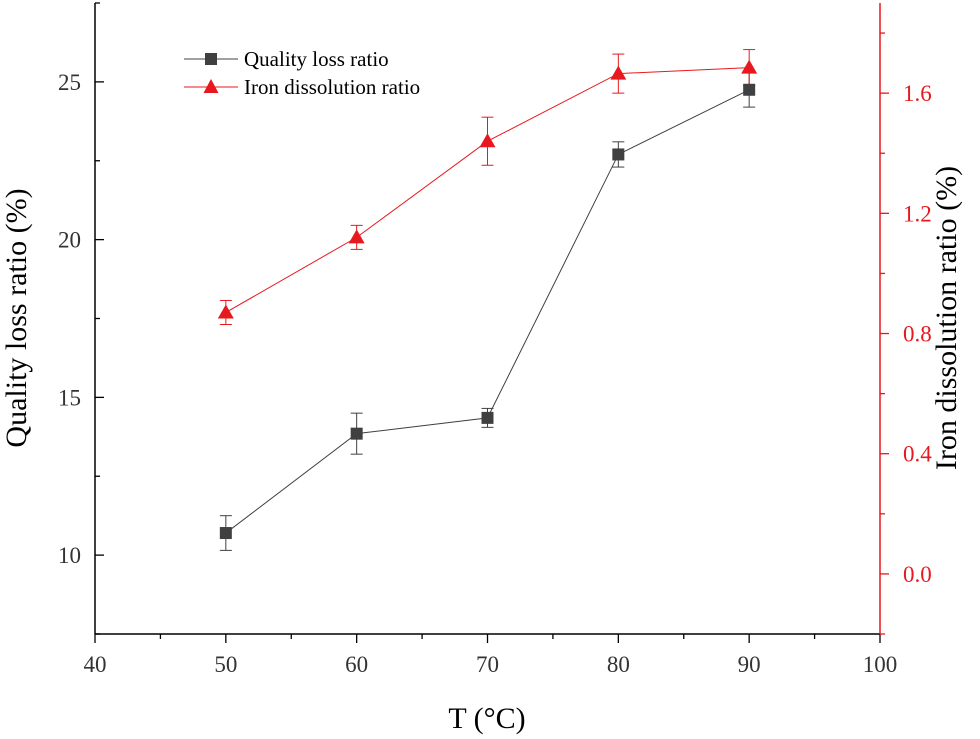  I want to click on y-right-tick-label: 0.0, so click(917, 574).